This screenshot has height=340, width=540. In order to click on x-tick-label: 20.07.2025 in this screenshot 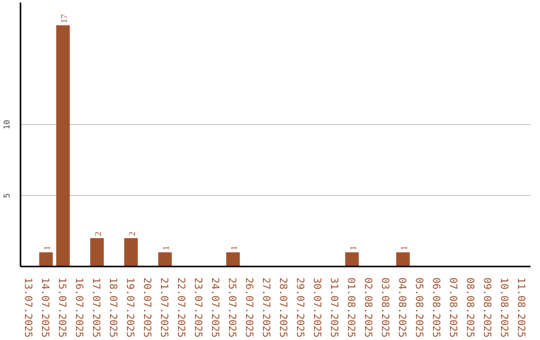, I will do `click(146, 308)`.